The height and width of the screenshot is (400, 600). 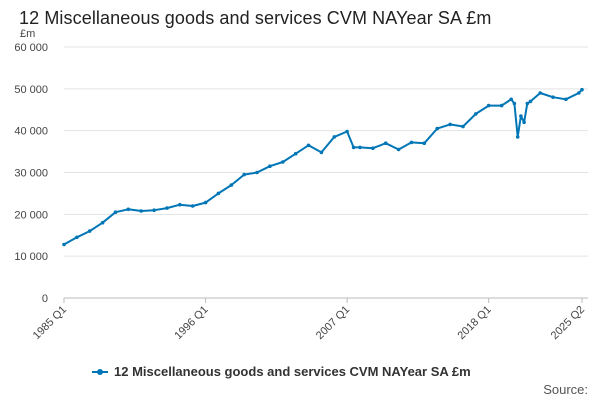 I want to click on y-tick-label: 30 000, so click(x=31, y=174).